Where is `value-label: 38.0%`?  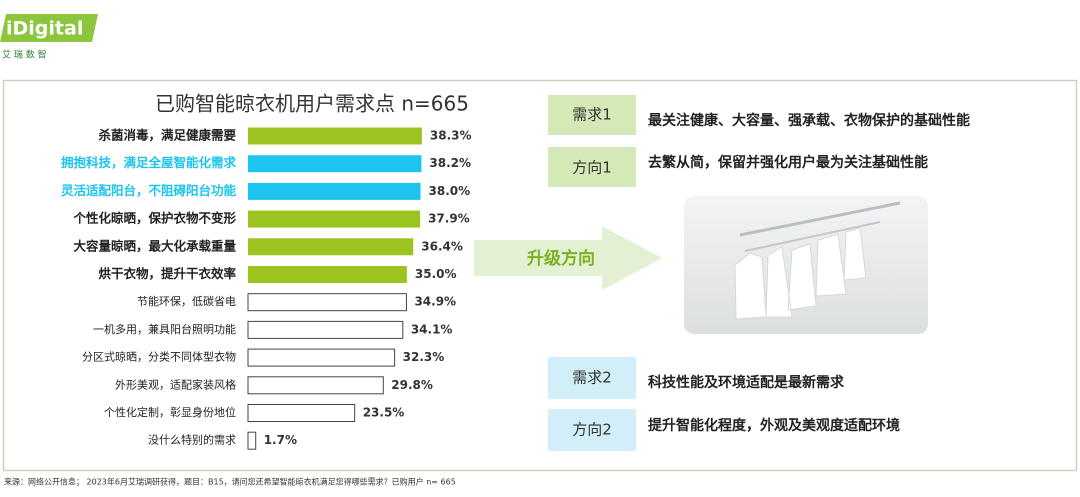 value-label: 38.0% is located at coordinates (450, 191).